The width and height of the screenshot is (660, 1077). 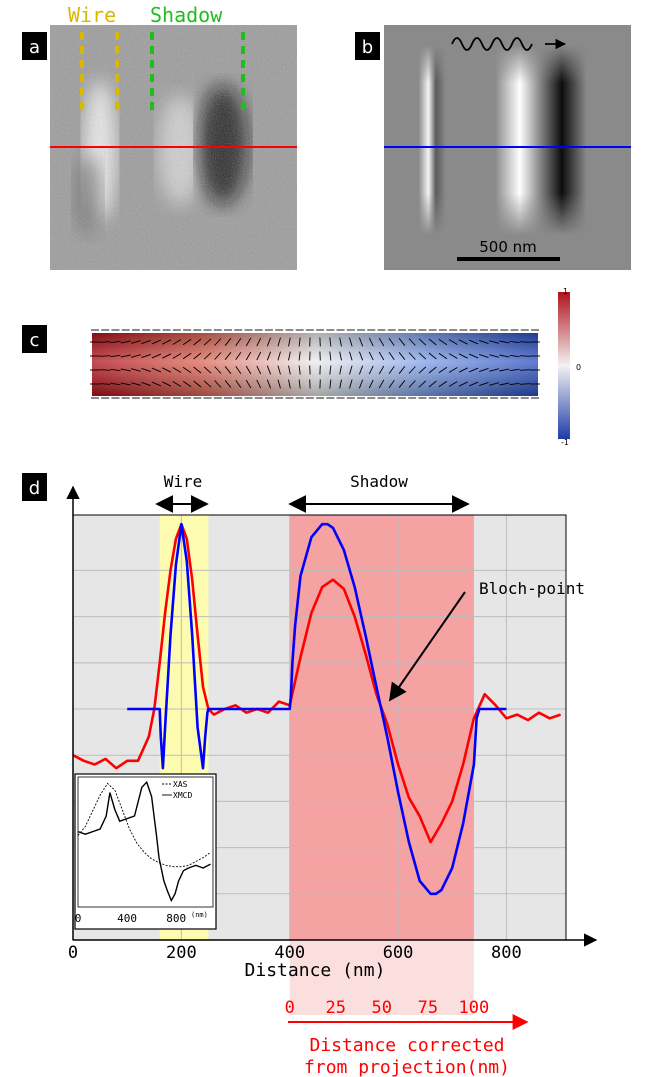 I want to click on panel-c-letter-box, so click(x=34, y=339).